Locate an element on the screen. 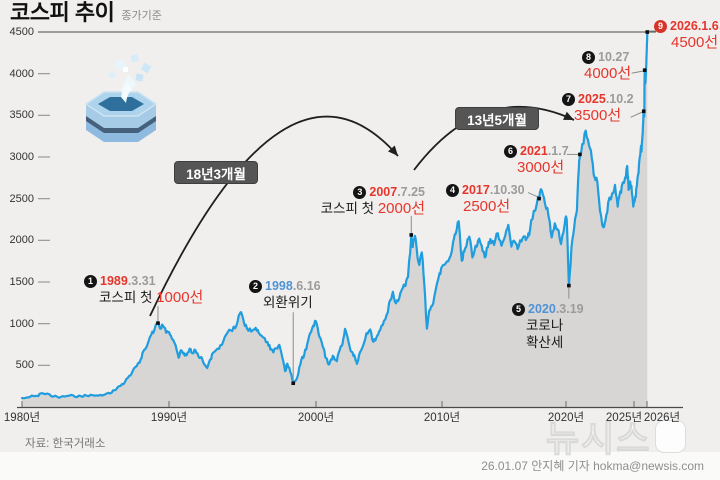 The image size is (720, 480). event-date: .3.19 is located at coordinates (569, 309).